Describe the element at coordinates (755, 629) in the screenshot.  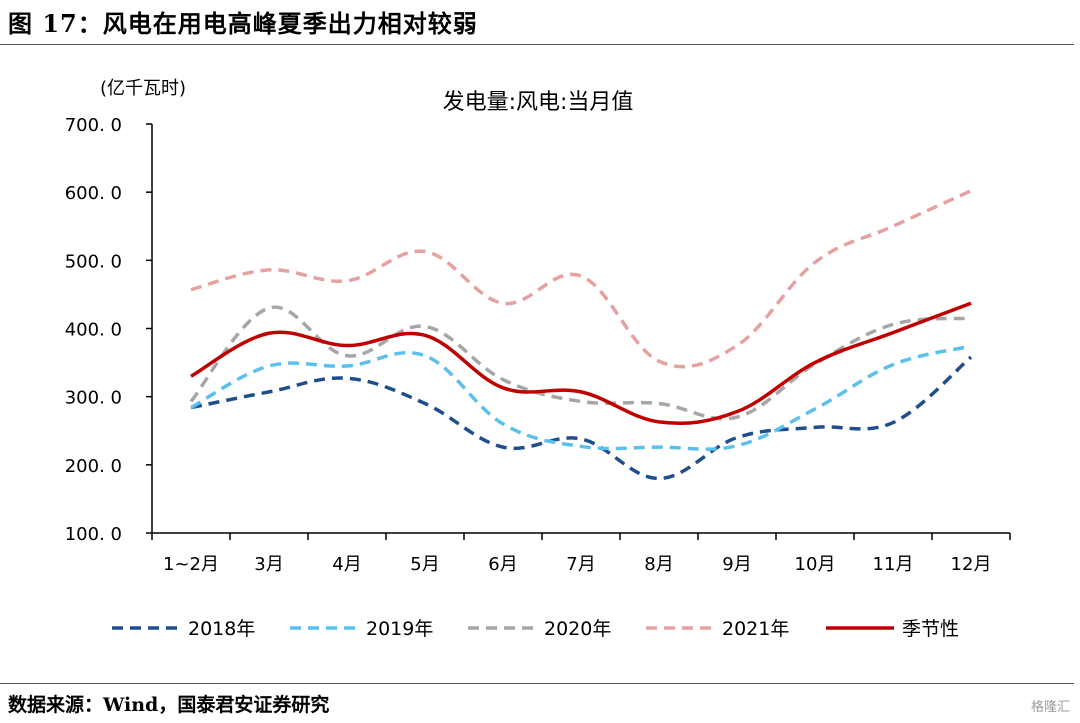
I see `legend-label-3: 2021年` at that location.